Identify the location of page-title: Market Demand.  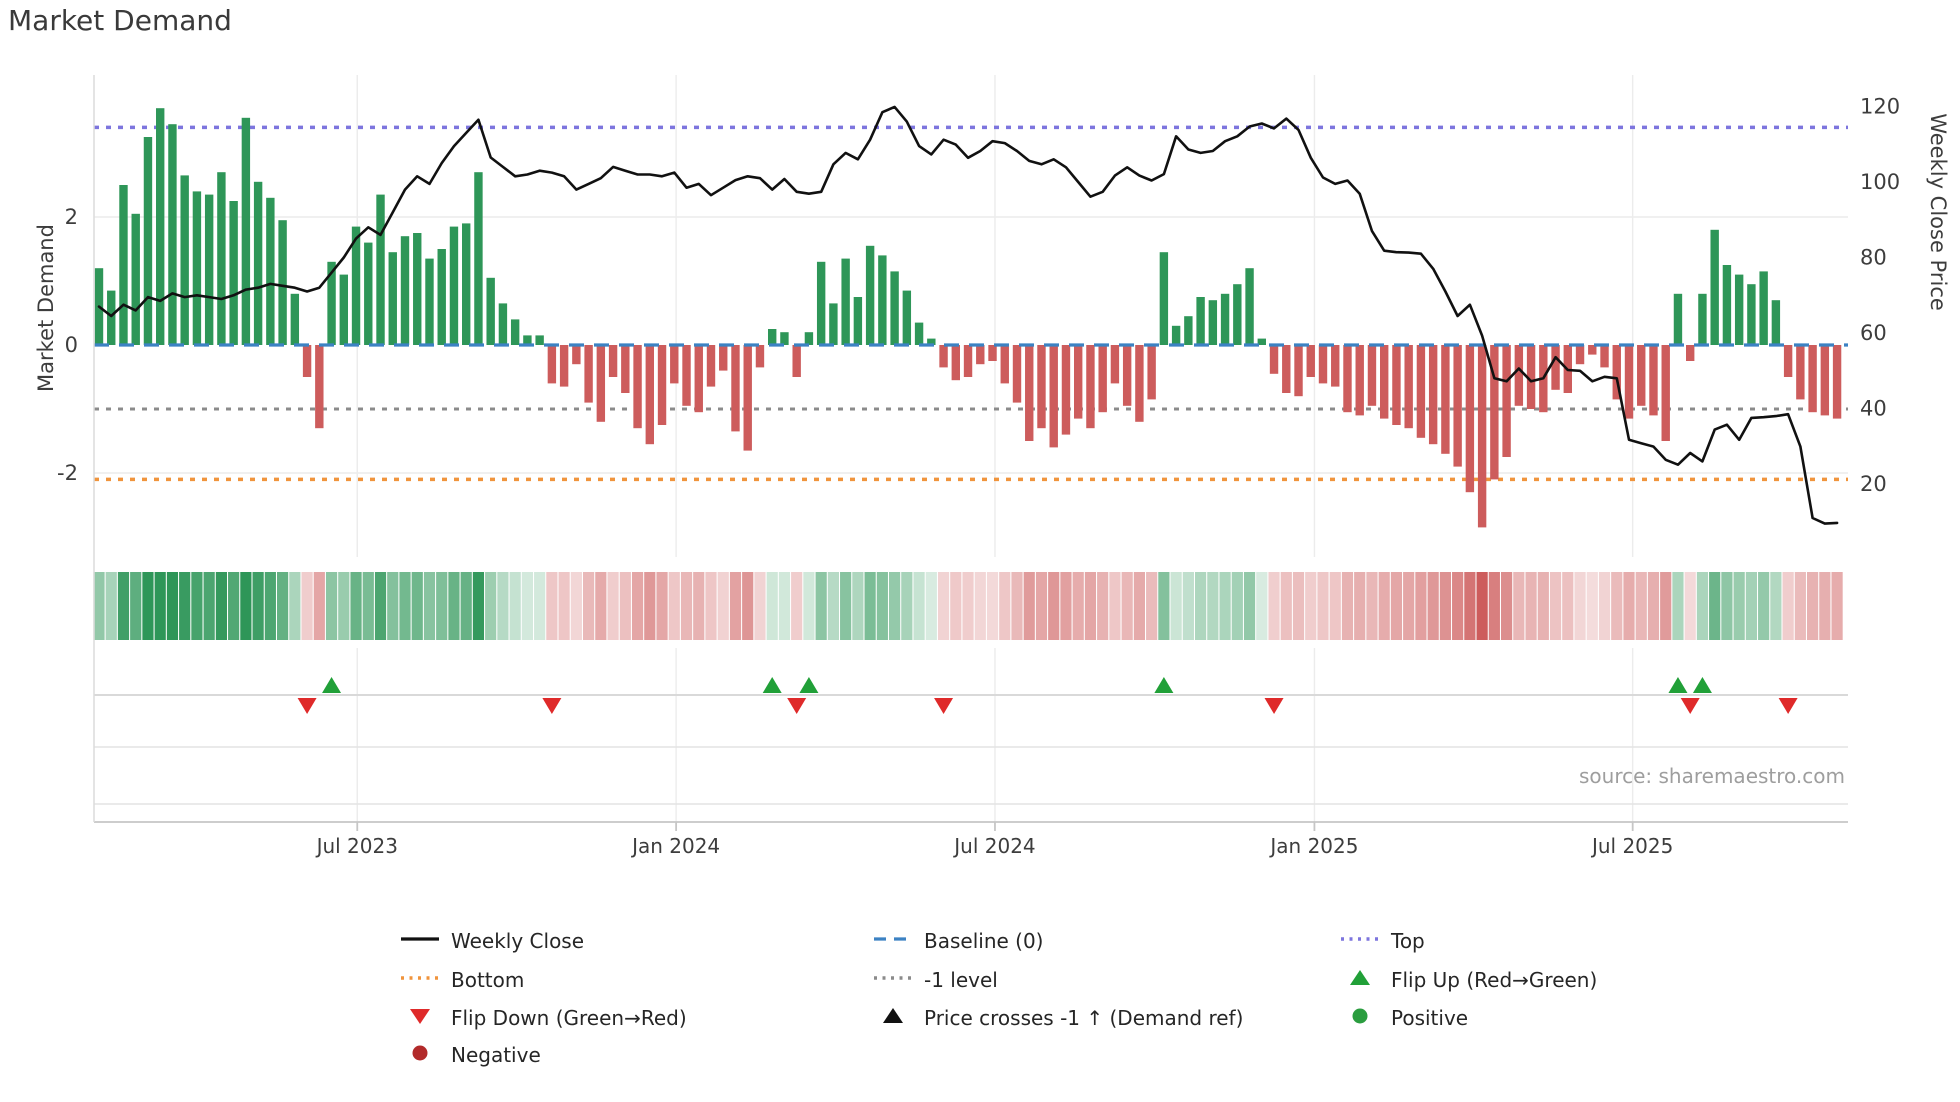
(120, 20).